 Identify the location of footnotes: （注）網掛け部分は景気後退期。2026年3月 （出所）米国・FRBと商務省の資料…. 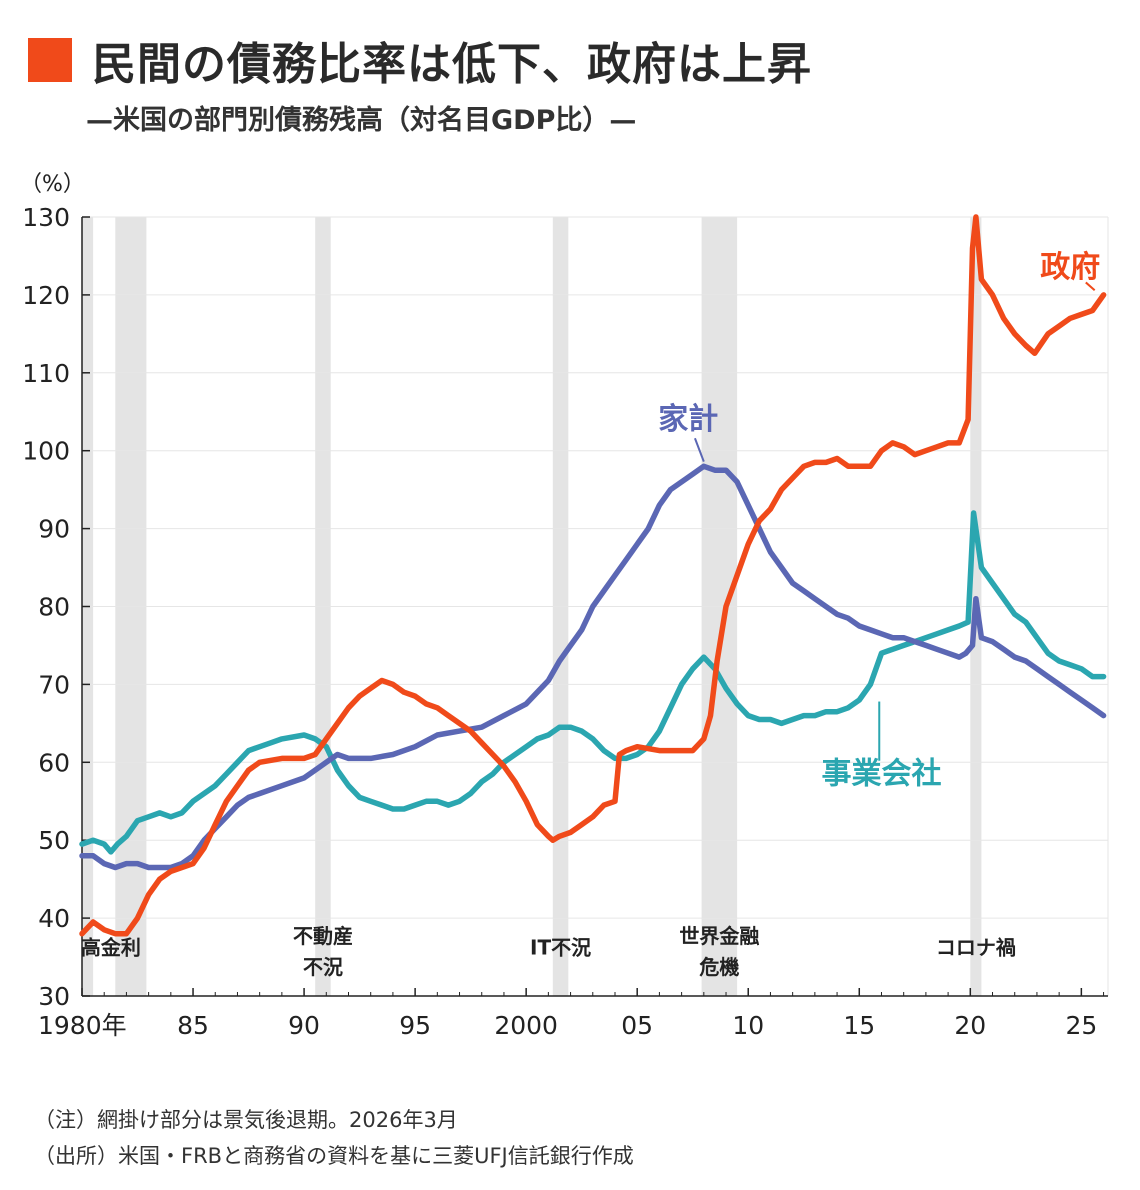
(334, 1138).